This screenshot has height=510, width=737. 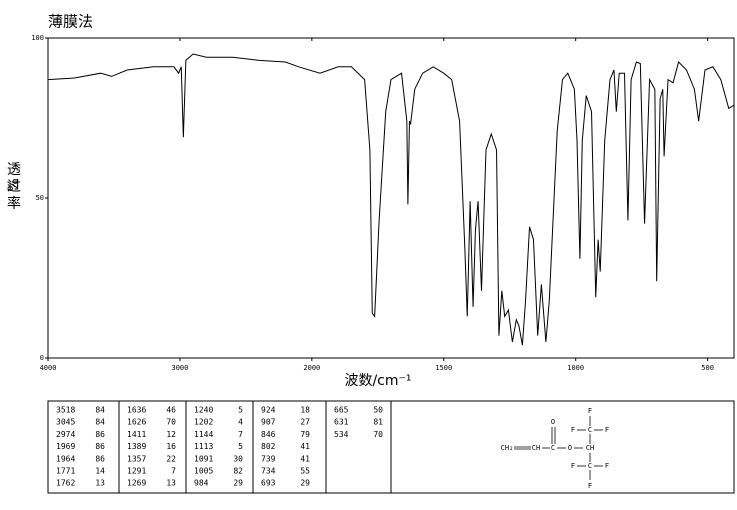 What do you see at coordinates (136, 422) in the screenshot?
I see `peak-wavenumber: 1626` at bounding box center [136, 422].